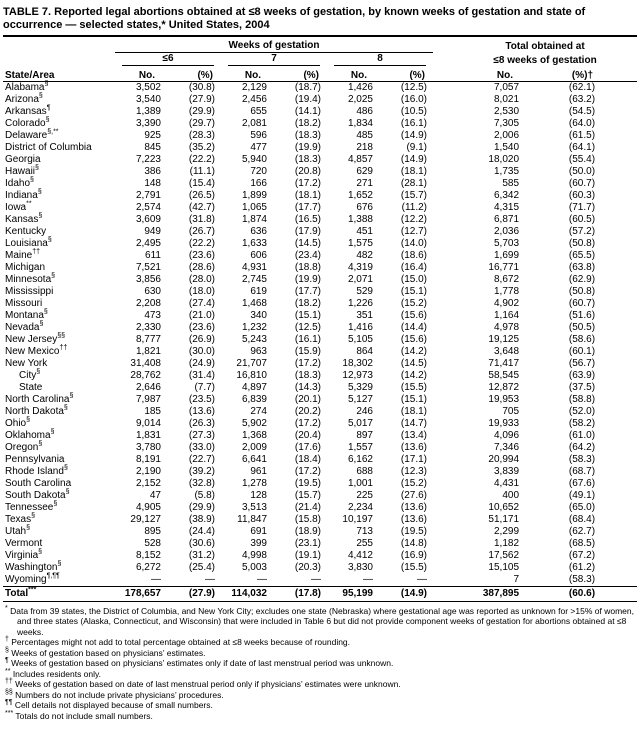 The height and width of the screenshot is (750, 640). I want to click on state-name: Texas, so click(18, 519).